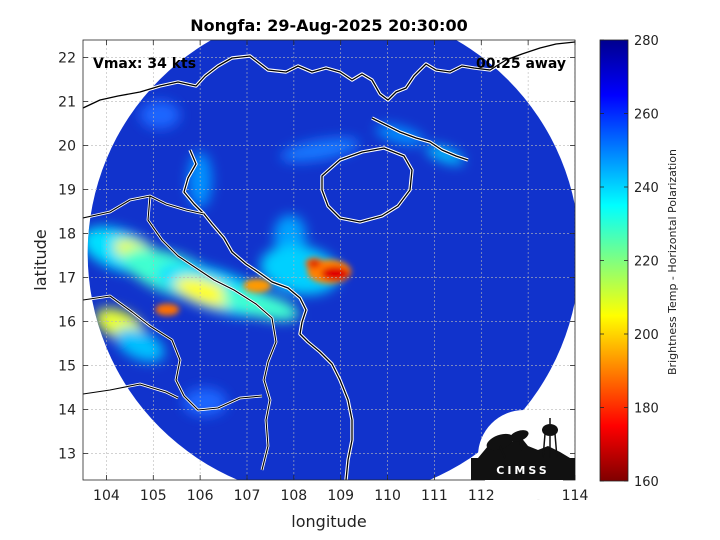 The image size is (720, 540). Describe the element at coordinates (646, 409) in the screenshot. I see `colorbar-tick-label: 180` at that location.